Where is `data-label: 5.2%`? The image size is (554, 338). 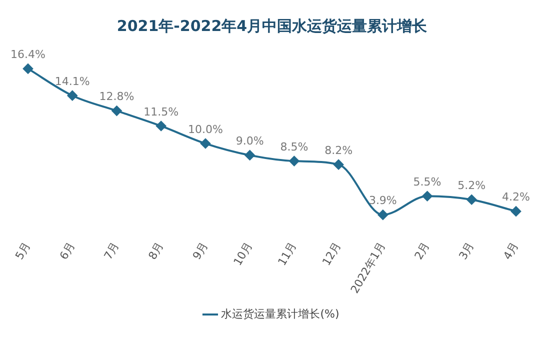
data-label: 5.2% is located at coordinates (472, 185).